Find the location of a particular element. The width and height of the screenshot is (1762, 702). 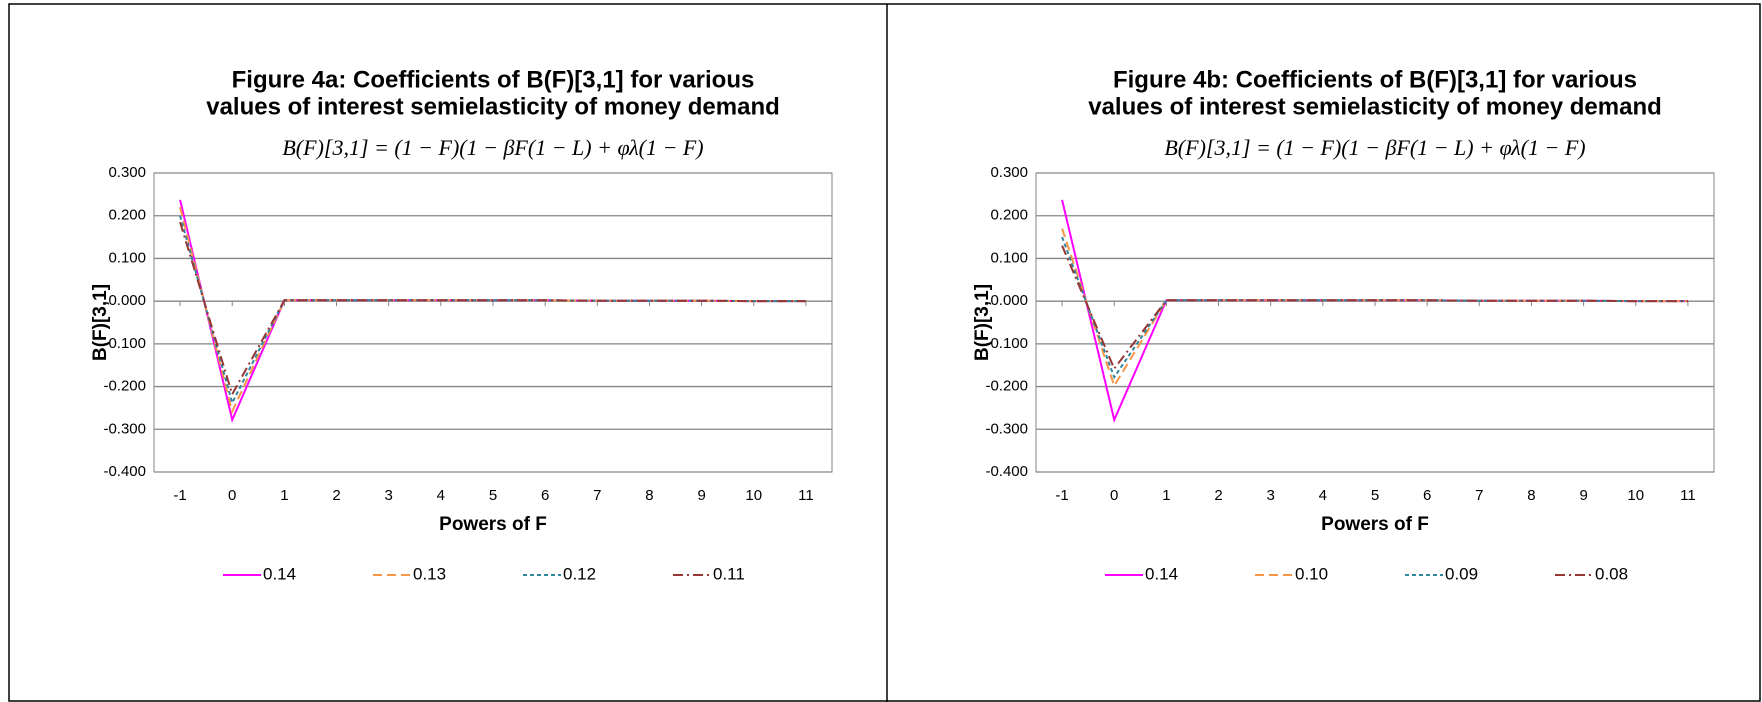

legend-label: 0.13 is located at coordinates (429, 573).